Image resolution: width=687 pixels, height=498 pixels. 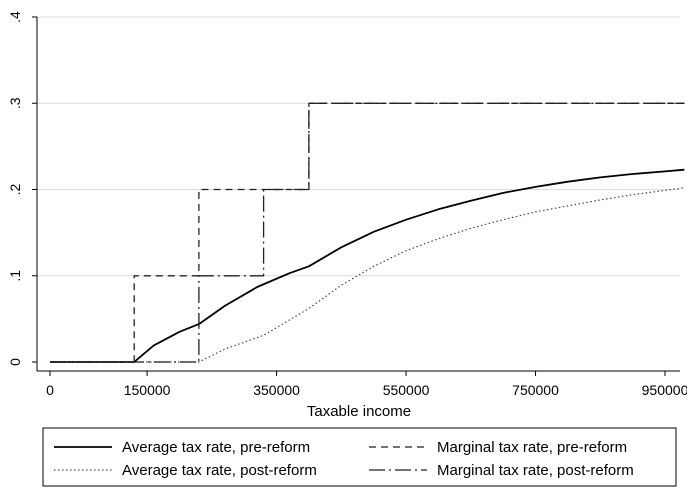 I want to click on legend-label: Marginal tax rate, pre-reform, so click(x=532, y=447).